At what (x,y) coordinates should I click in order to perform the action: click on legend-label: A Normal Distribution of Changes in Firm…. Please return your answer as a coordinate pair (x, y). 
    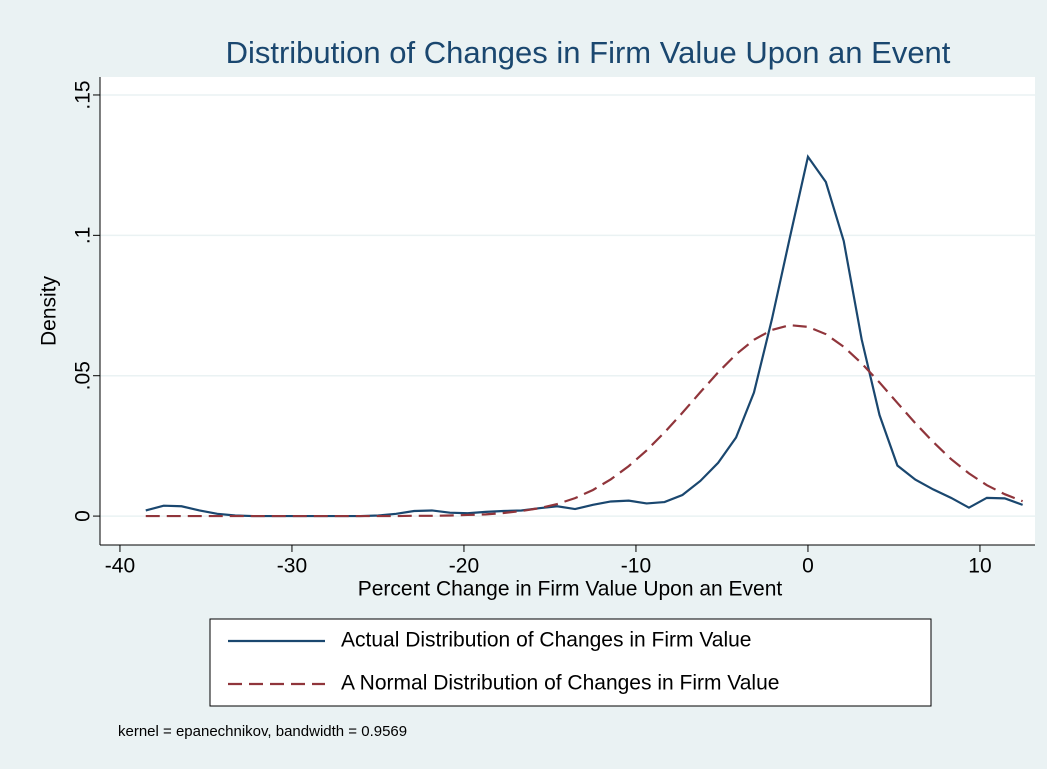
    Looking at the image, I should click on (560, 683).